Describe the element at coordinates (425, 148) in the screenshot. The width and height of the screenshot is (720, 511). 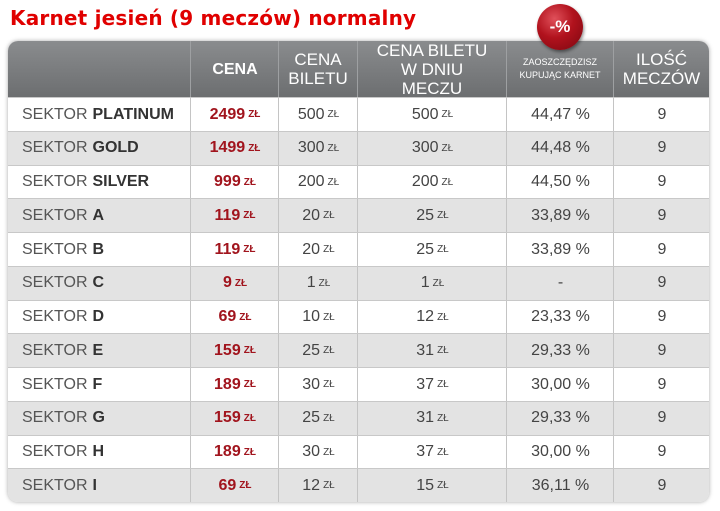
I see `matchday-price-value: 300` at that location.